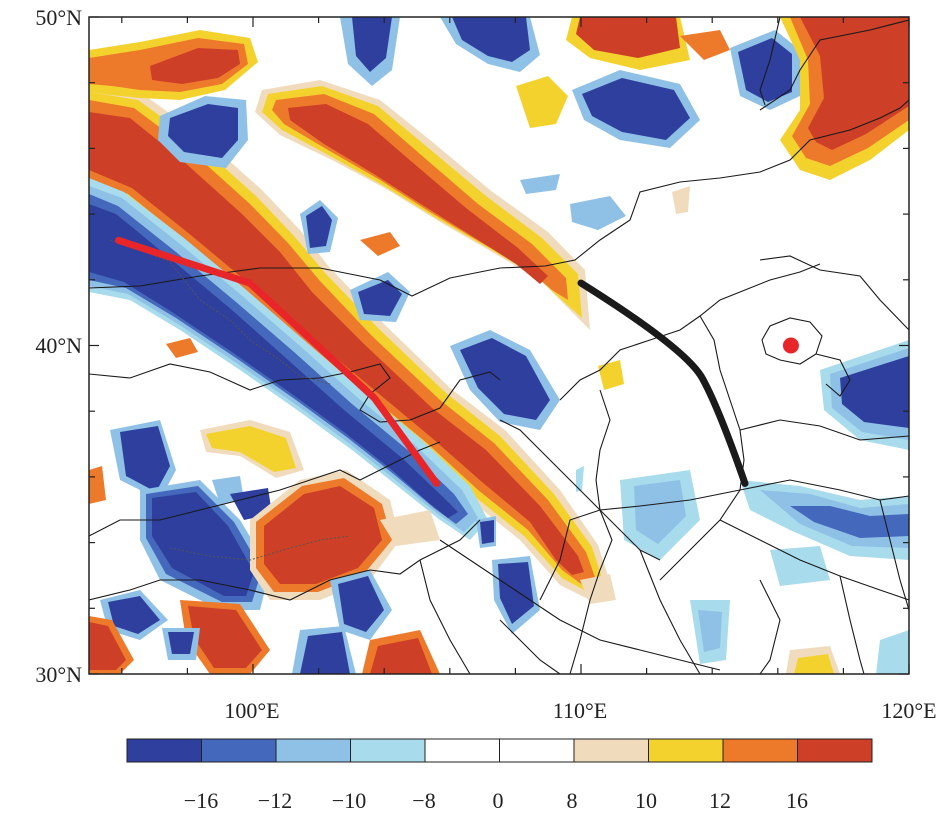 This screenshot has height=839, width=952. I want to click on colorbar-labels: −16 −12 −10 −8 0 8 10 12 16, so click(496, 800).